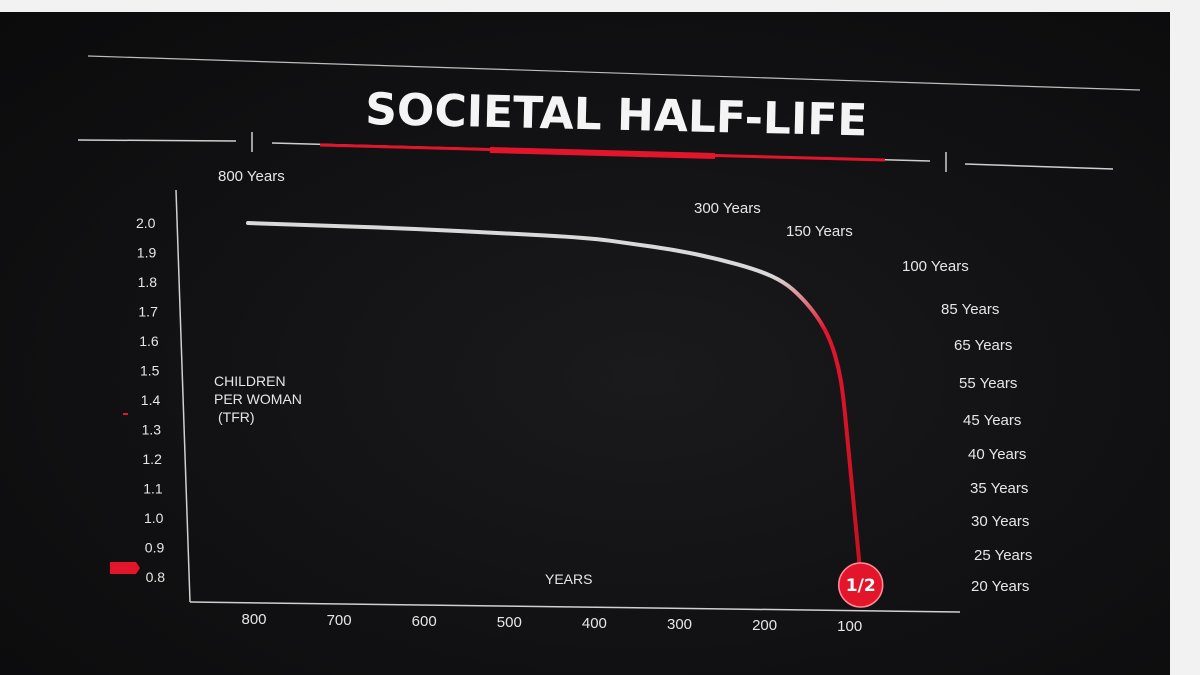 This screenshot has height=675, width=1200. Describe the element at coordinates (614, 73) in the screenshot. I see `frame-top-rule` at that location.